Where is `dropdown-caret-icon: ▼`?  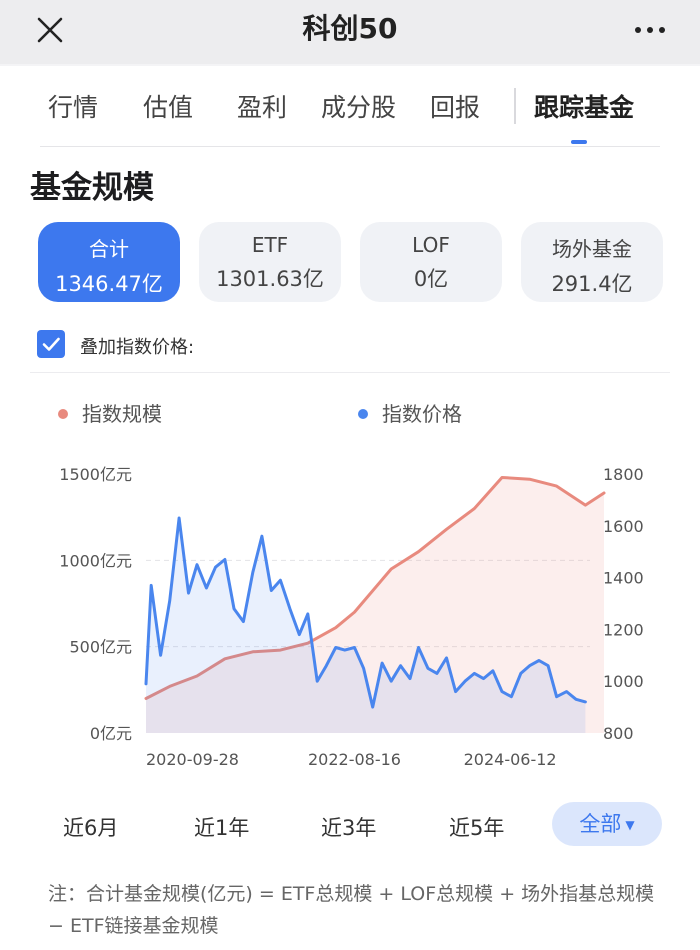 dropdown-caret-icon: ▼ is located at coordinates (630, 825).